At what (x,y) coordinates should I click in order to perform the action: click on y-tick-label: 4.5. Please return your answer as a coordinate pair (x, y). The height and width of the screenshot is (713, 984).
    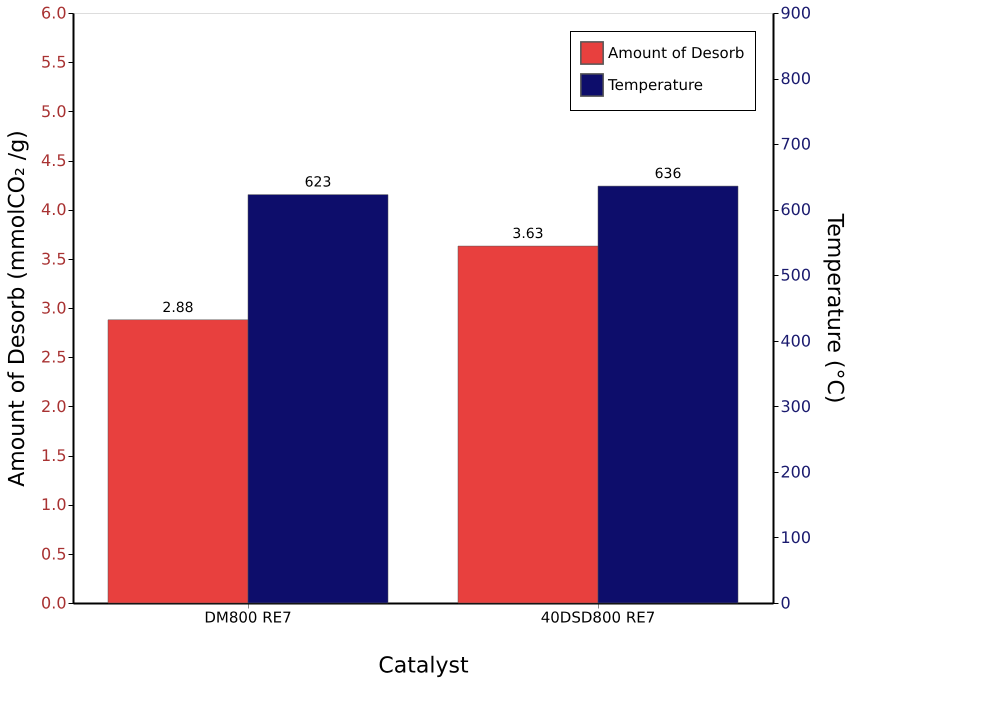
    Looking at the image, I should click on (53, 160).